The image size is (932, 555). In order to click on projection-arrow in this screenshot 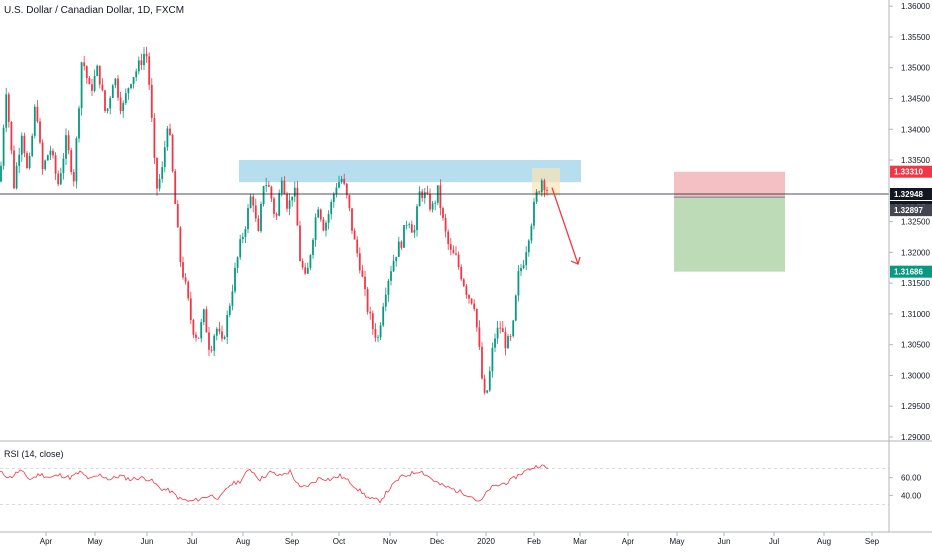, I will do `click(565, 226)`.